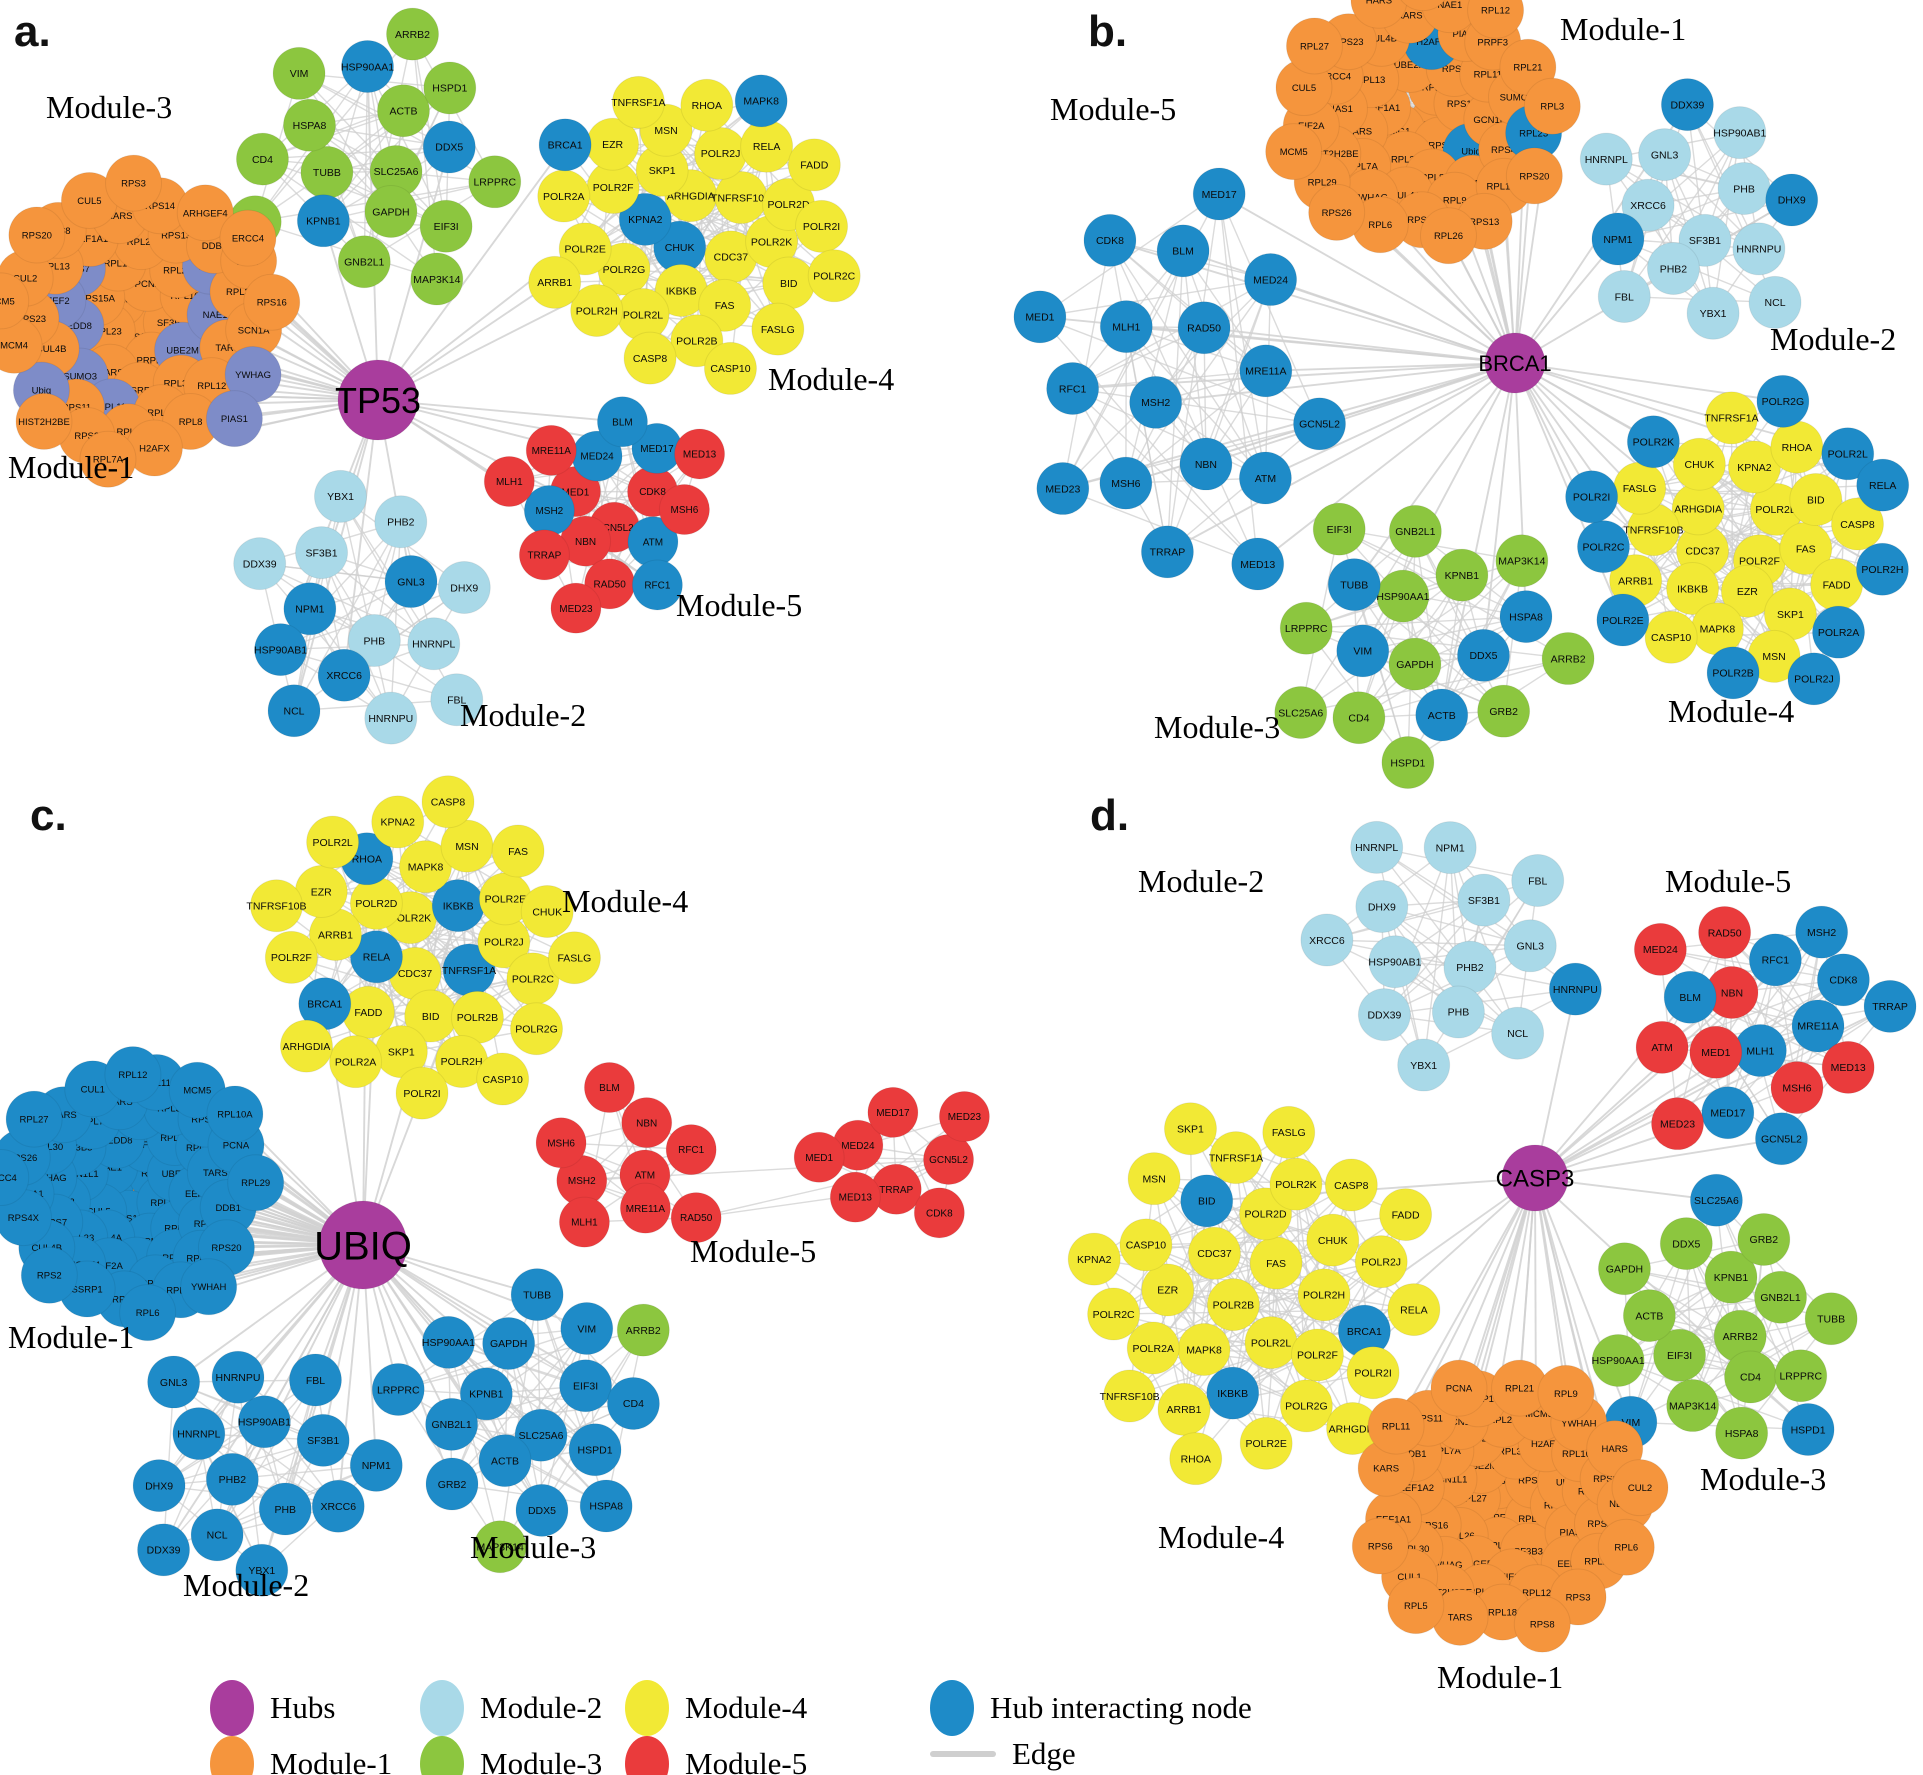 The width and height of the screenshot is (1923, 1775). Describe the element at coordinates (511, 1708) in the screenshot. I see `legend-item-module-2: Module-2` at that location.